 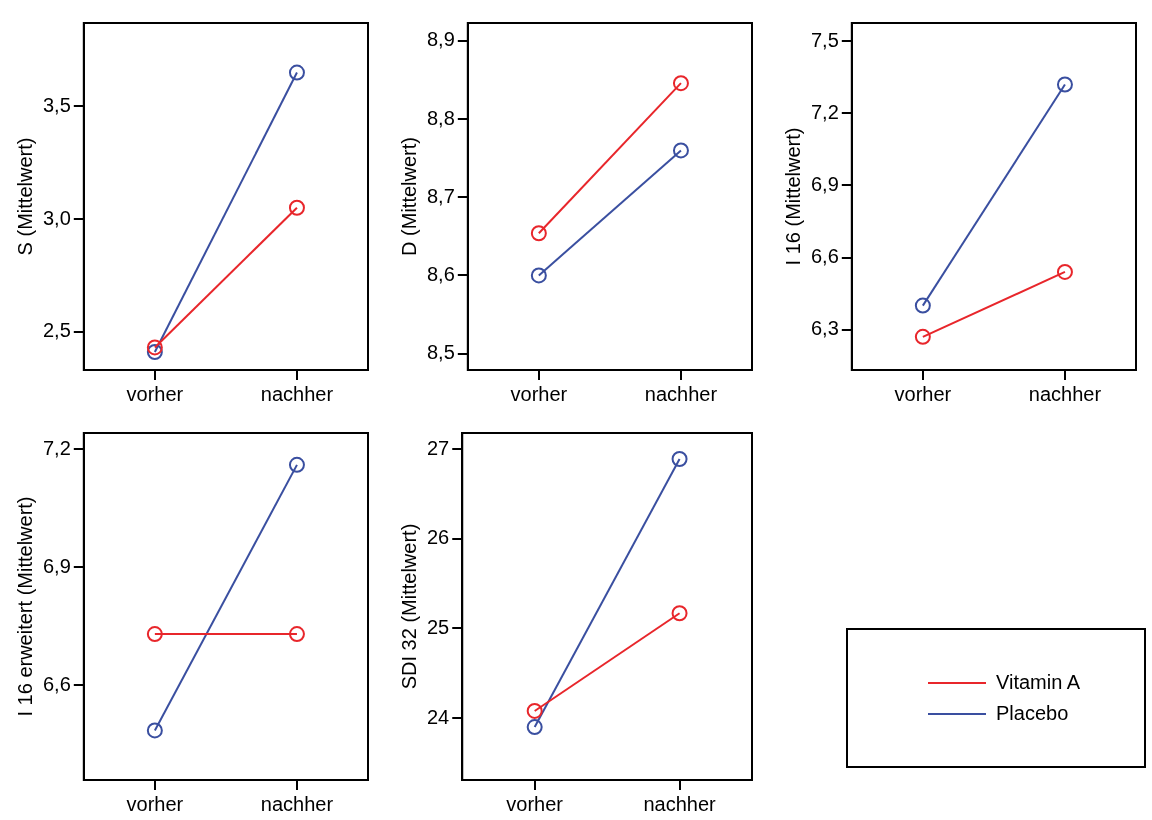 I want to click on y-tick-label: 26, so click(x=438, y=537).